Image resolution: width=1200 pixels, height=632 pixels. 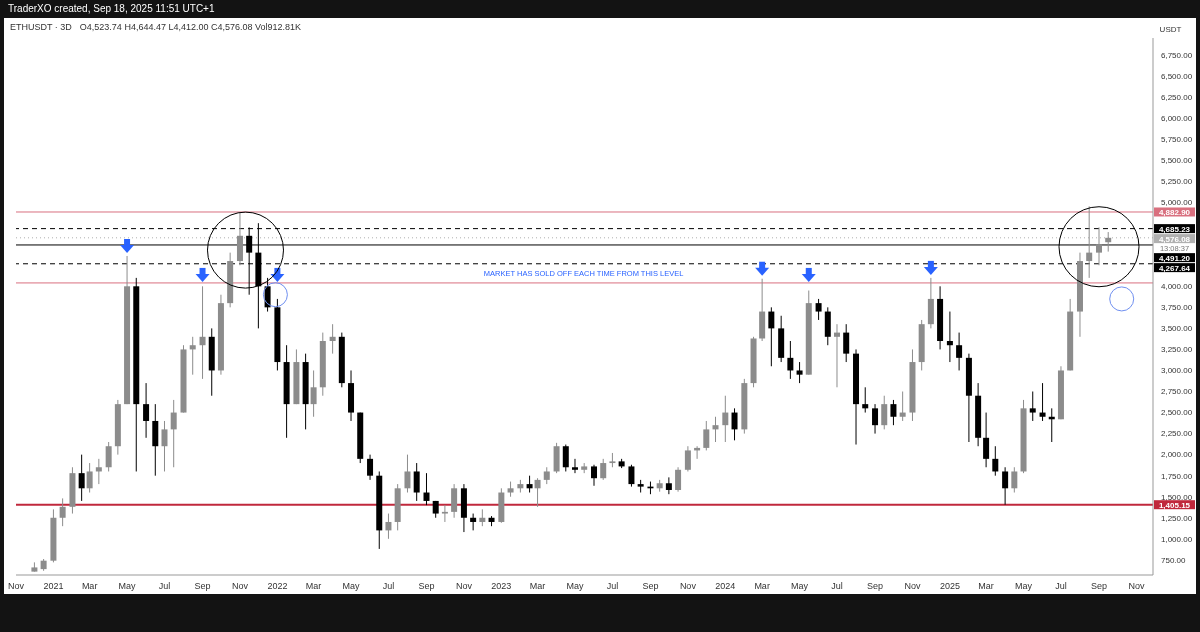 What do you see at coordinates (1174, 212) in the screenshot?
I see `ref-line-label: 4,882.90` at bounding box center [1174, 212].